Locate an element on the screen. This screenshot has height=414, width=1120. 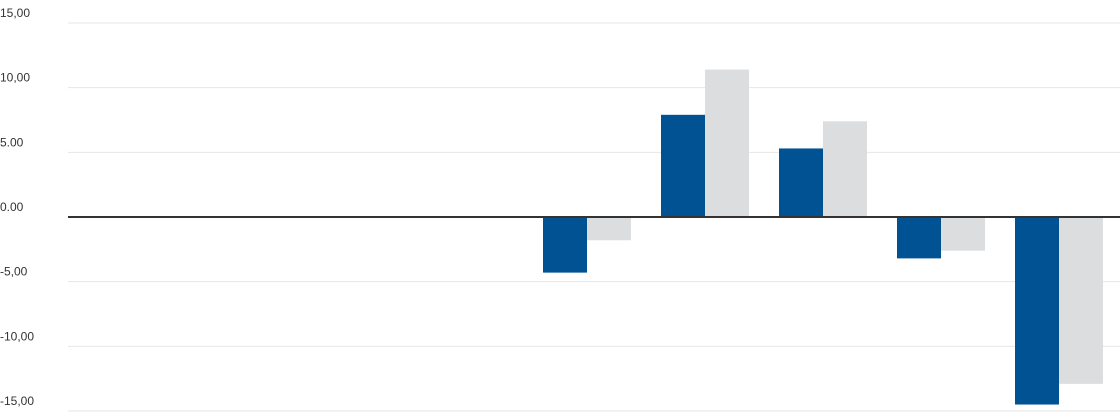
y-tick-label: 15,00 is located at coordinates (15, 13).